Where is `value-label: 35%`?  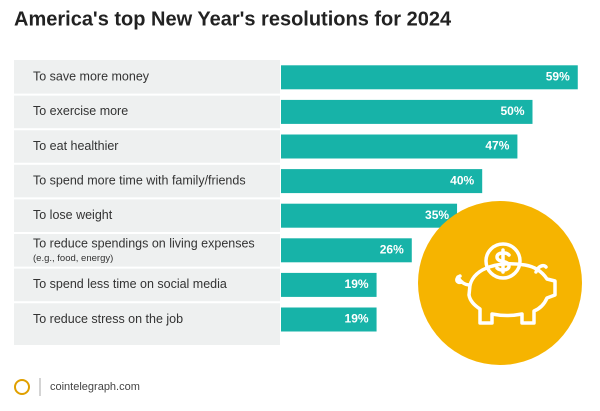 value-label: 35% is located at coordinates (437, 215).